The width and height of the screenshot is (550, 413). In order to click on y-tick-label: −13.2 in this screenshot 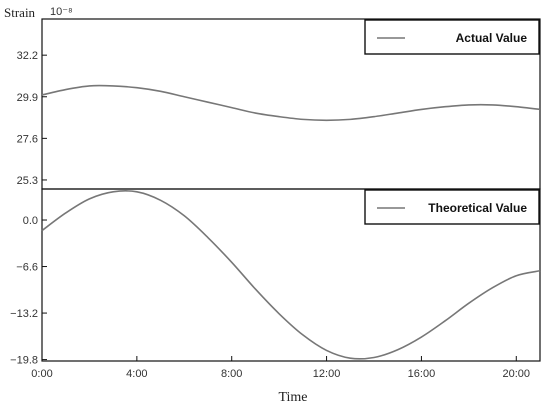, I will do `click(24, 314)`.